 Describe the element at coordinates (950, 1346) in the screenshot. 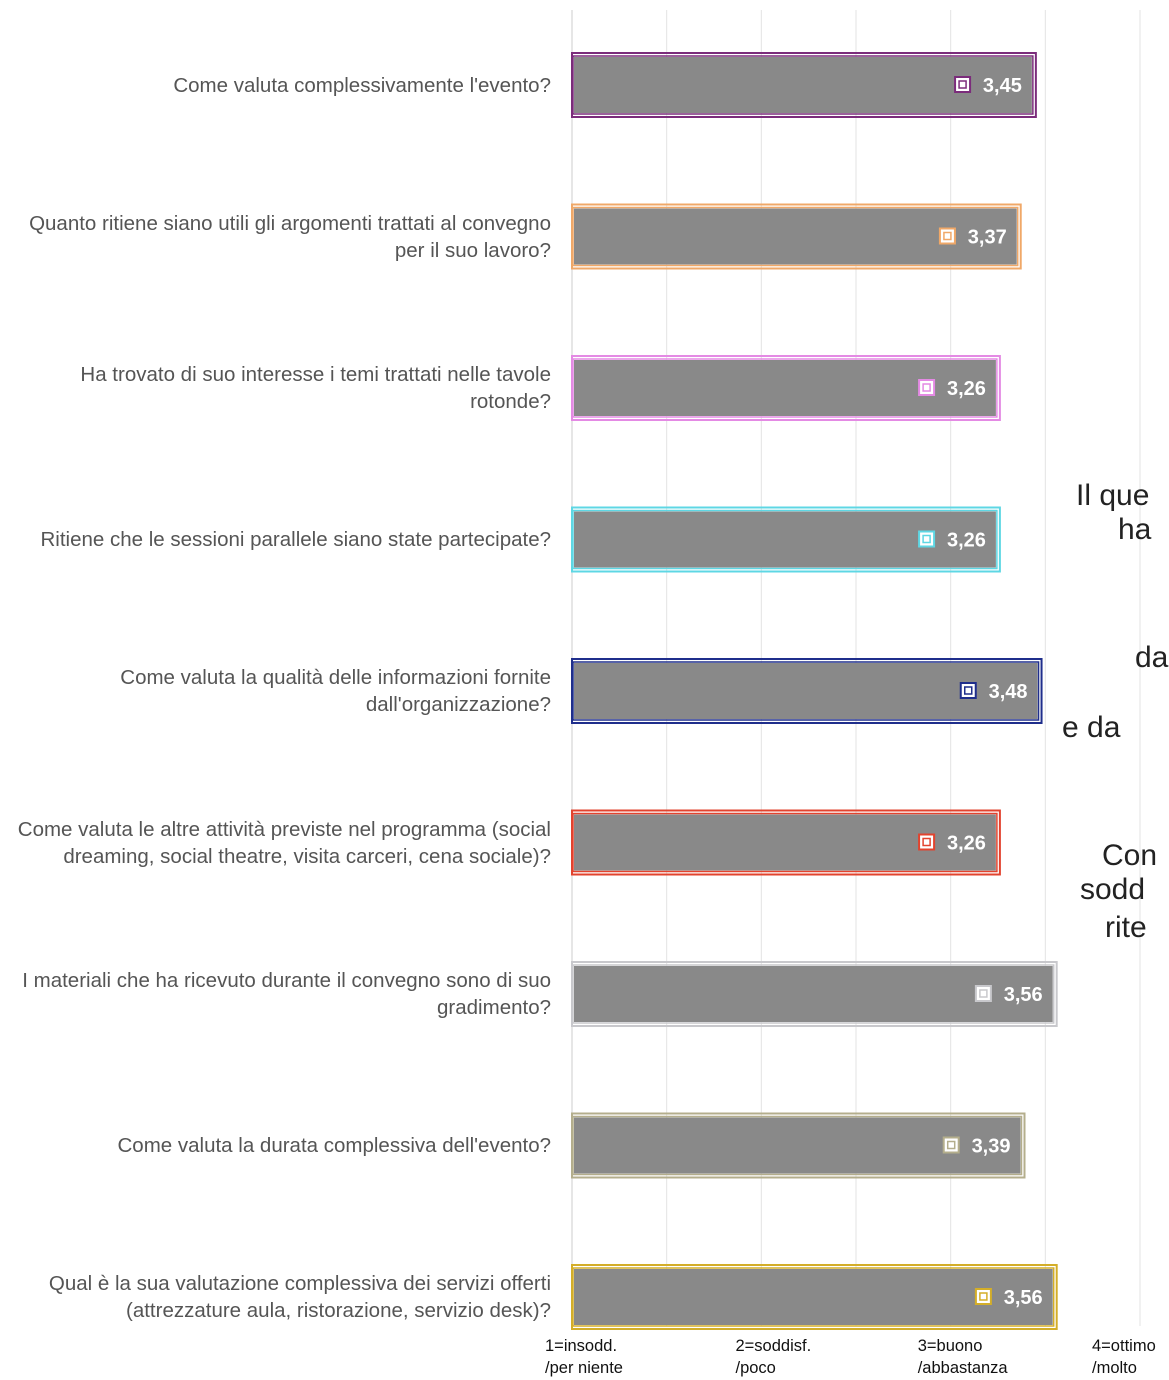

I see `x-tick-label-line: 3=buono` at that location.